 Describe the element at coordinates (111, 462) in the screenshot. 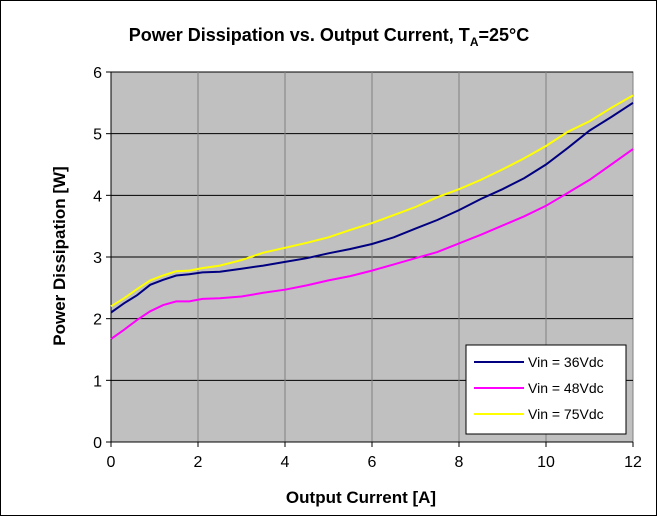

I see `x-tick-label: 0` at that location.